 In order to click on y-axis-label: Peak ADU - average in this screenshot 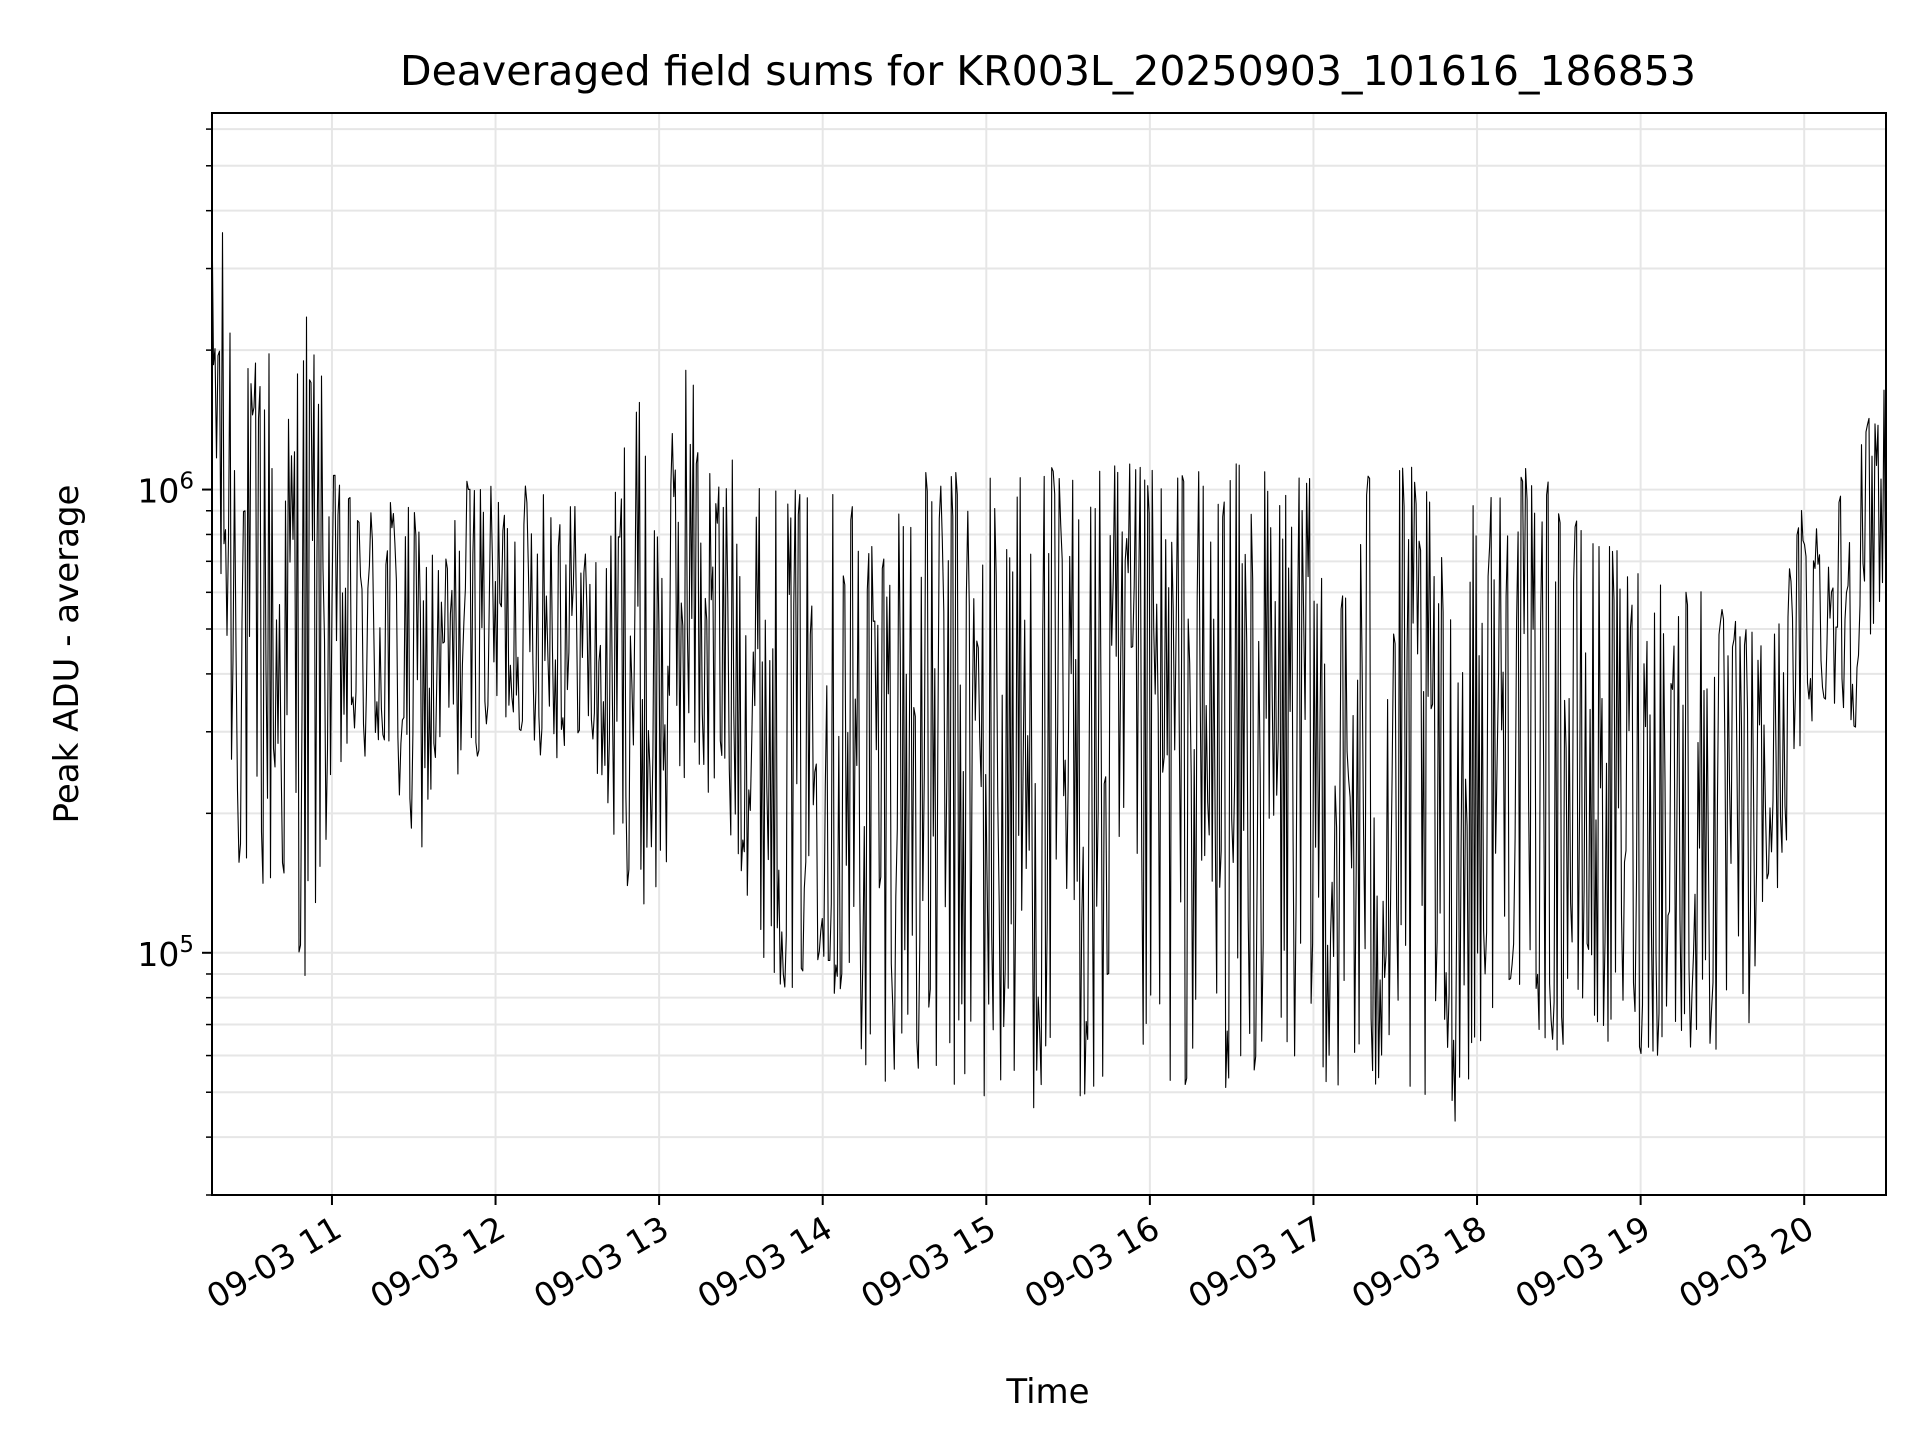, I will do `click(67, 654)`.